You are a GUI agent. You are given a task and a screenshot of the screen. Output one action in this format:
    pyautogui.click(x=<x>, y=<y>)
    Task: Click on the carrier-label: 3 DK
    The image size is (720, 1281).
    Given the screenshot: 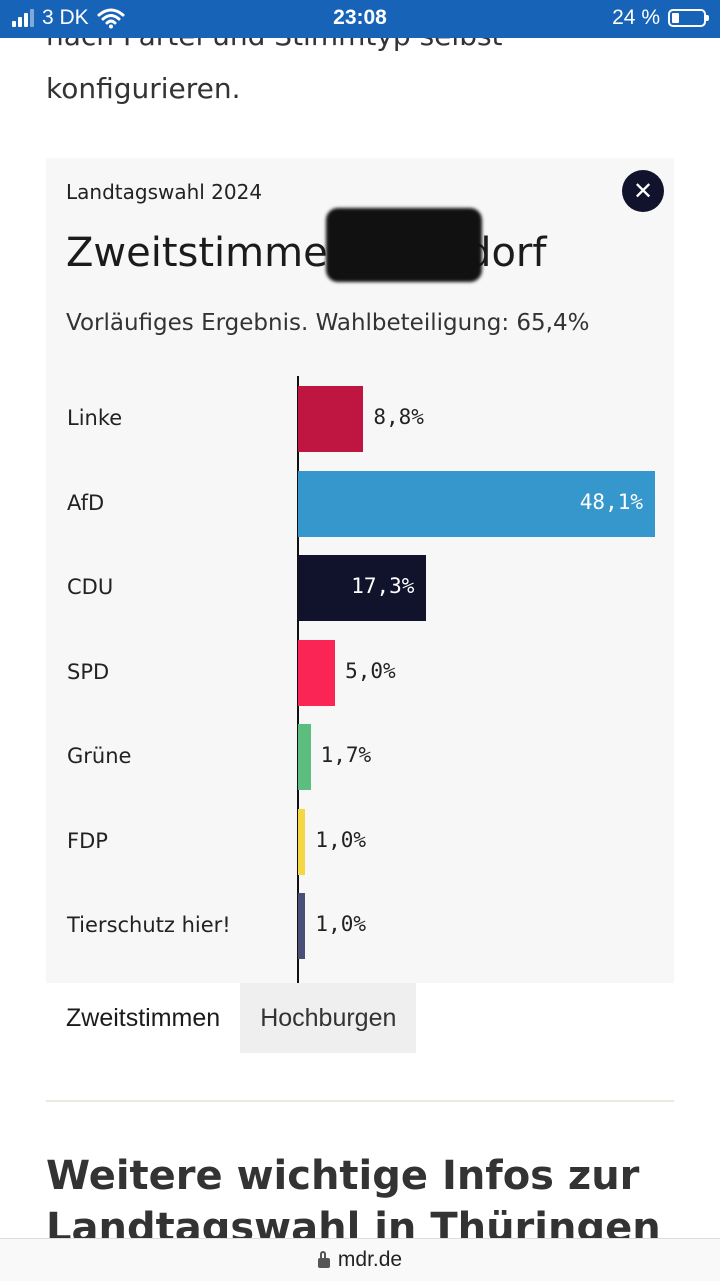 What is the action you would take?
    pyautogui.click(x=65, y=17)
    